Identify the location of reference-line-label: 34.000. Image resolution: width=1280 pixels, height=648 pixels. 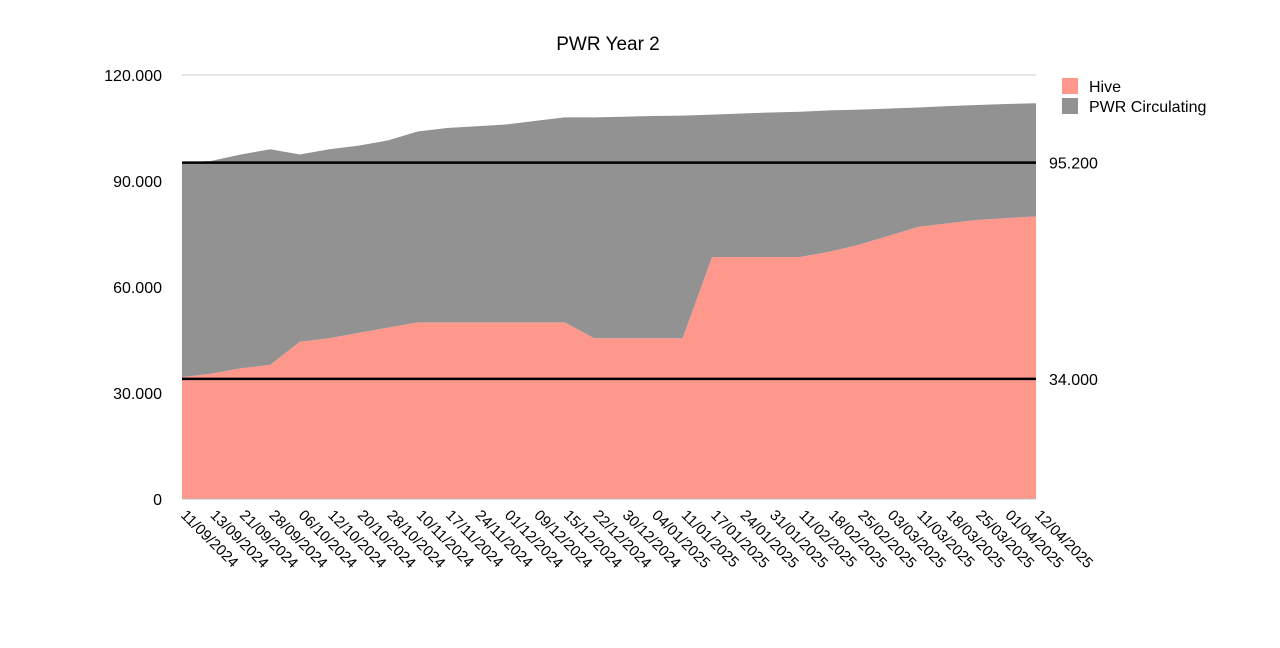
(1073, 380).